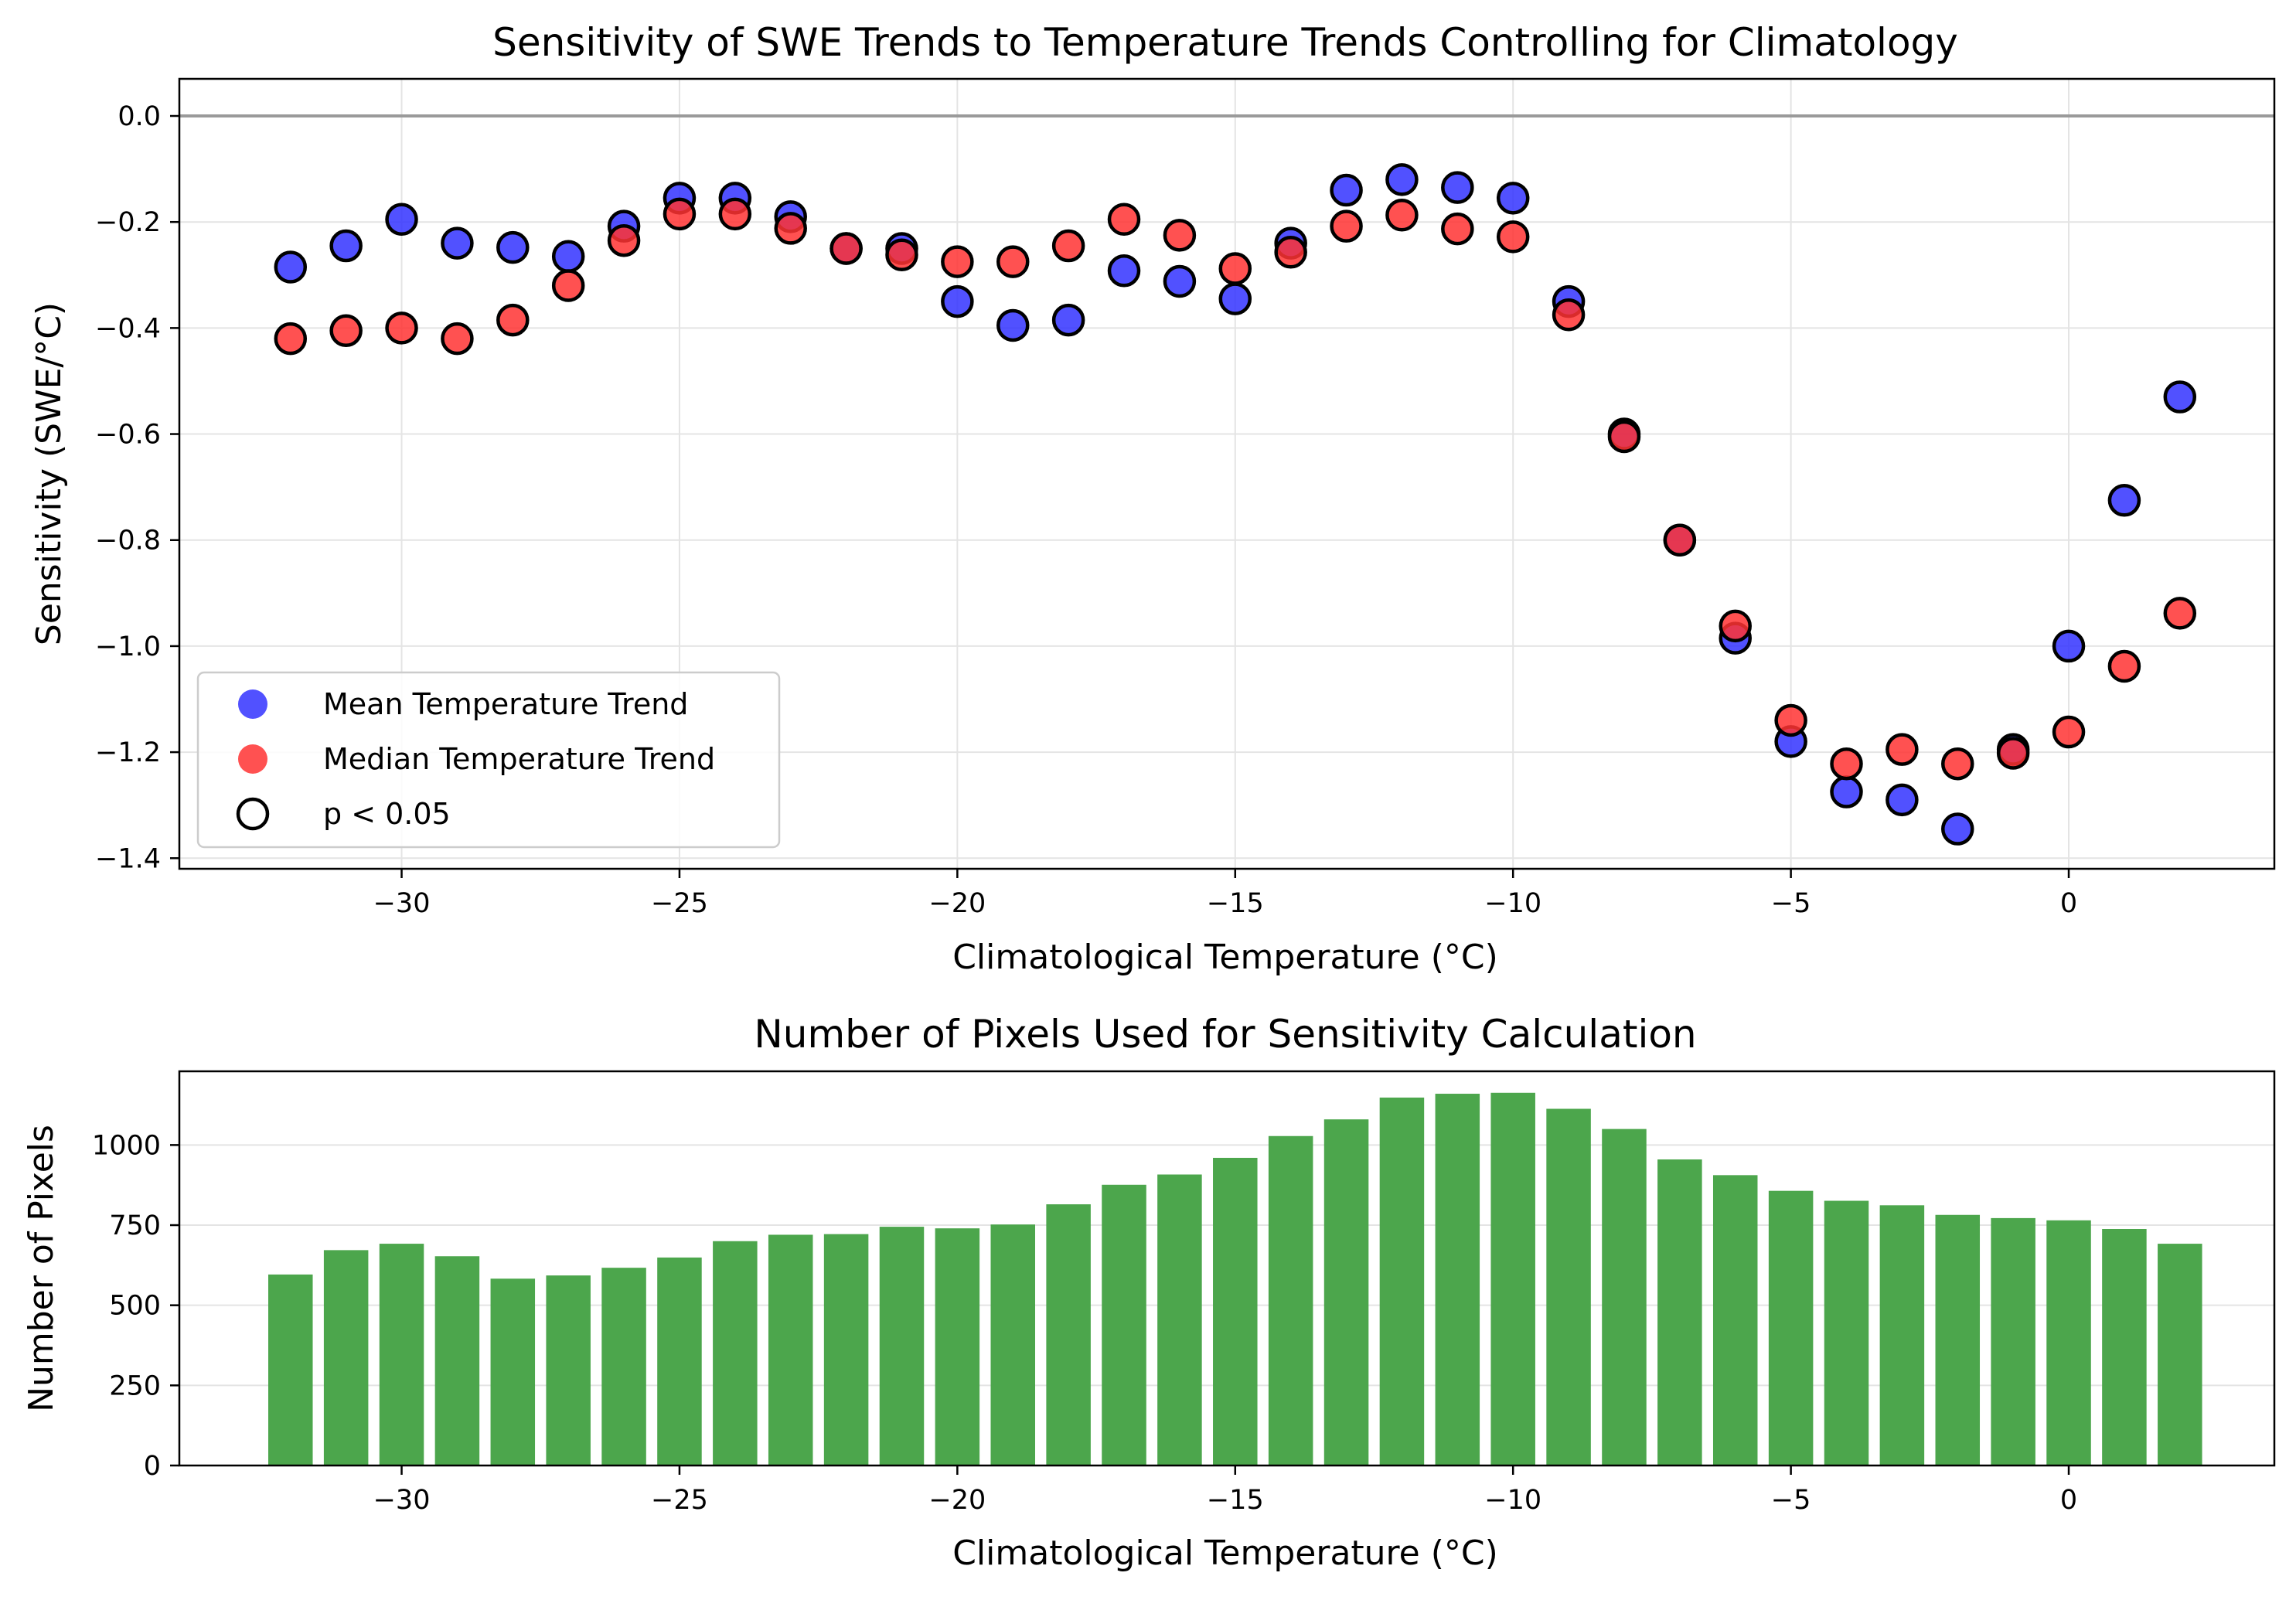  I want to click on bar-y-tick-label: 250, so click(135, 1385).